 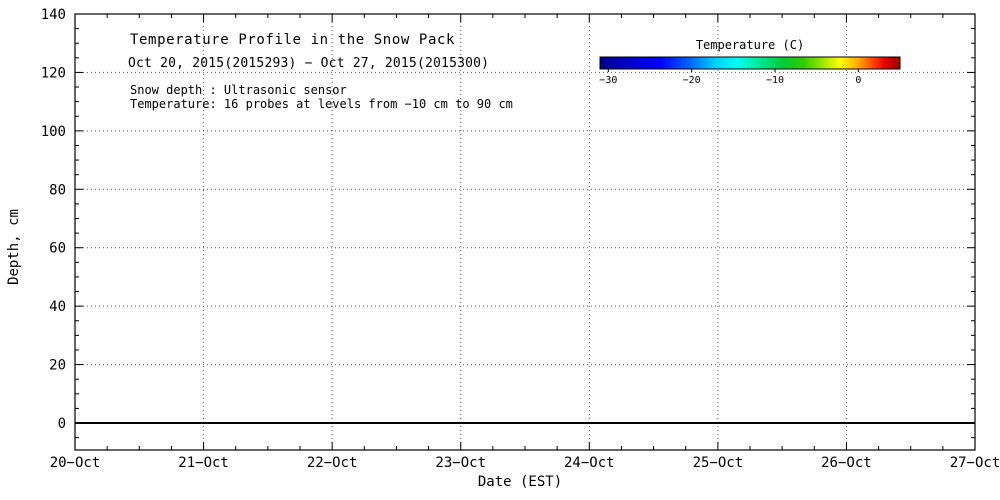 What do you see at coordinates (460, 463) in the screenshot?
I see `x-tick-label: 23−Oct` at bounding box center [460, 463].